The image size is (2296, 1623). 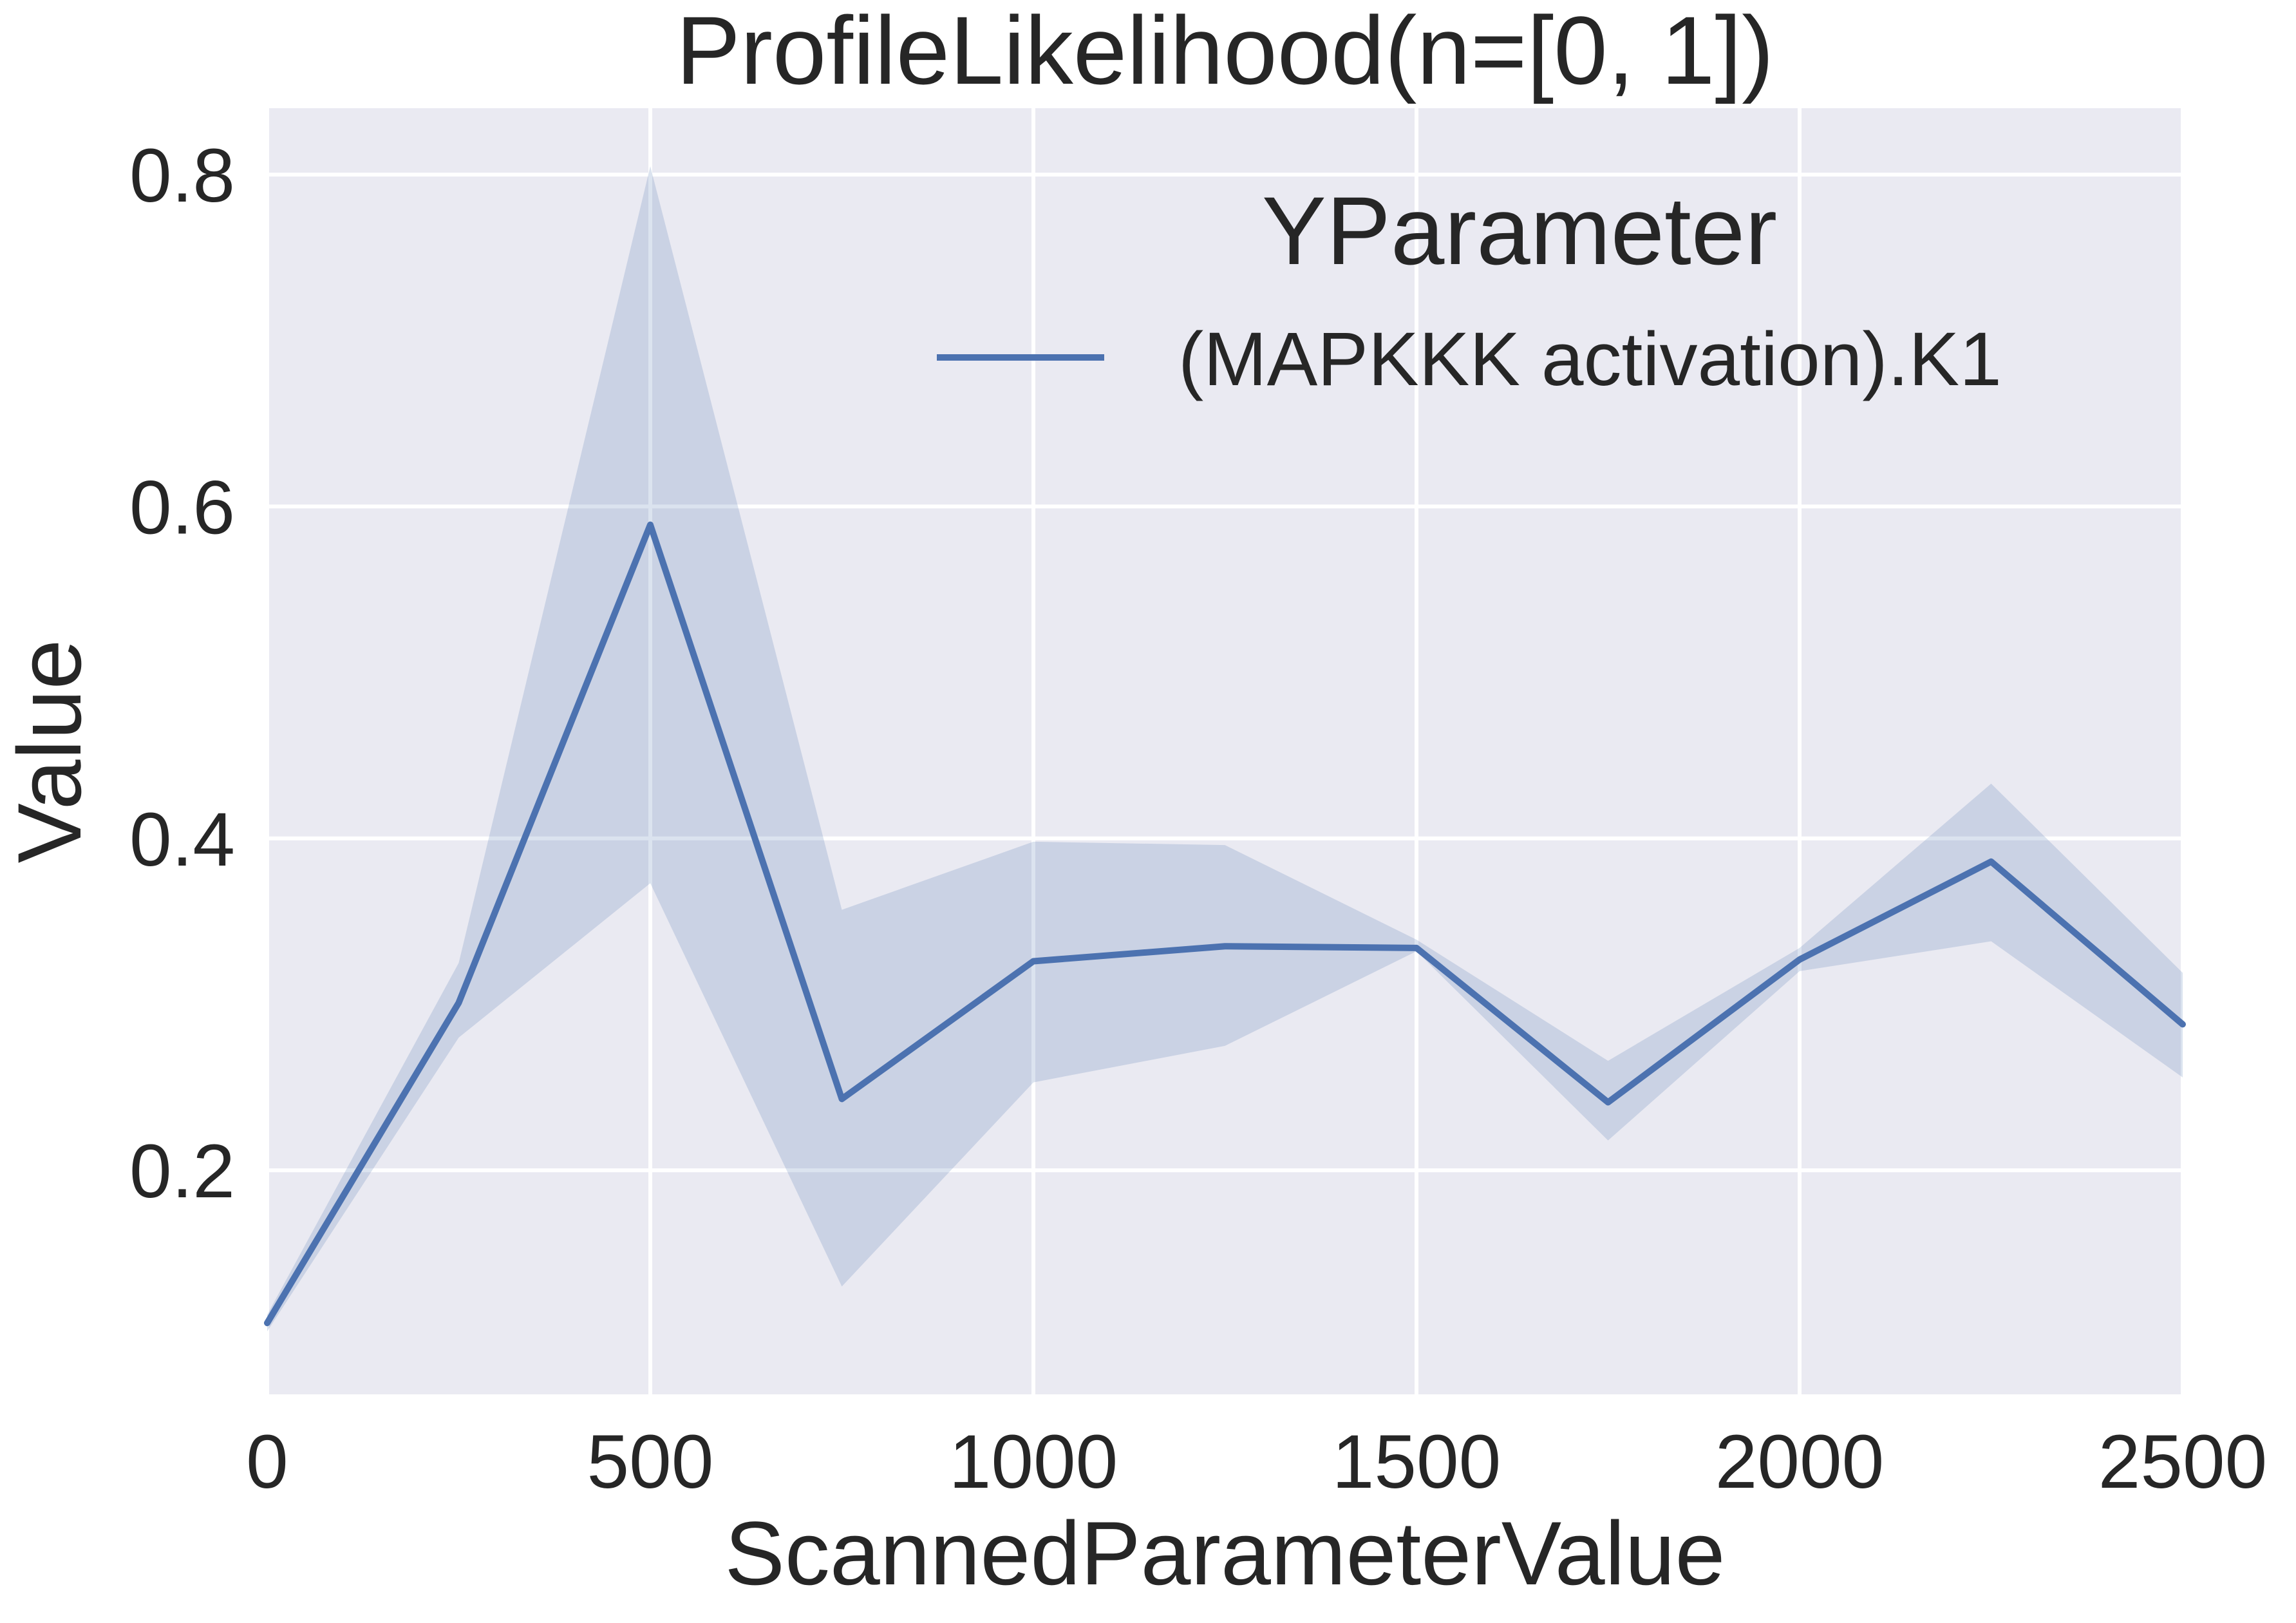 I want to click on y-tick-label: 0.4, so click(x=182, y=839).